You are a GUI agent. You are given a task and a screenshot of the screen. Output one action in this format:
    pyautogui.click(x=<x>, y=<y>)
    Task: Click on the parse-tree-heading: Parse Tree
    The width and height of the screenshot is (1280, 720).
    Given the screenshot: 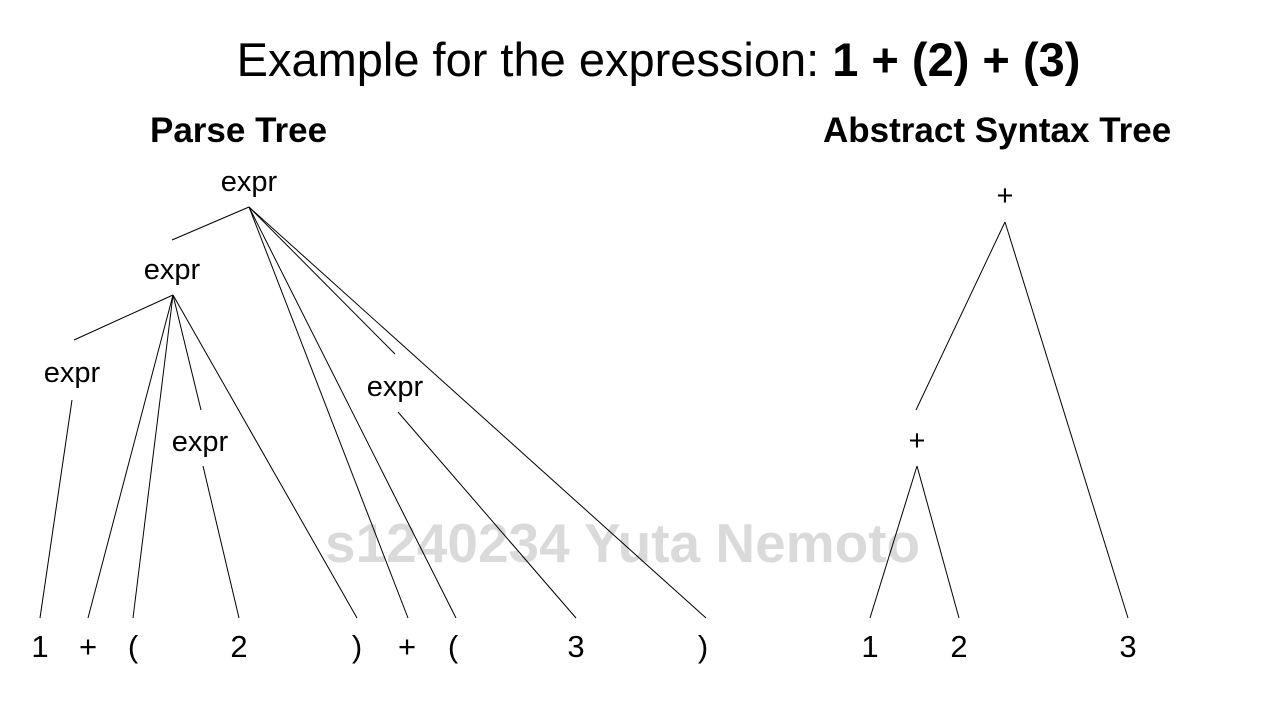 What is the action you would take?
    pyautogui.click(x=239, y=130)
    